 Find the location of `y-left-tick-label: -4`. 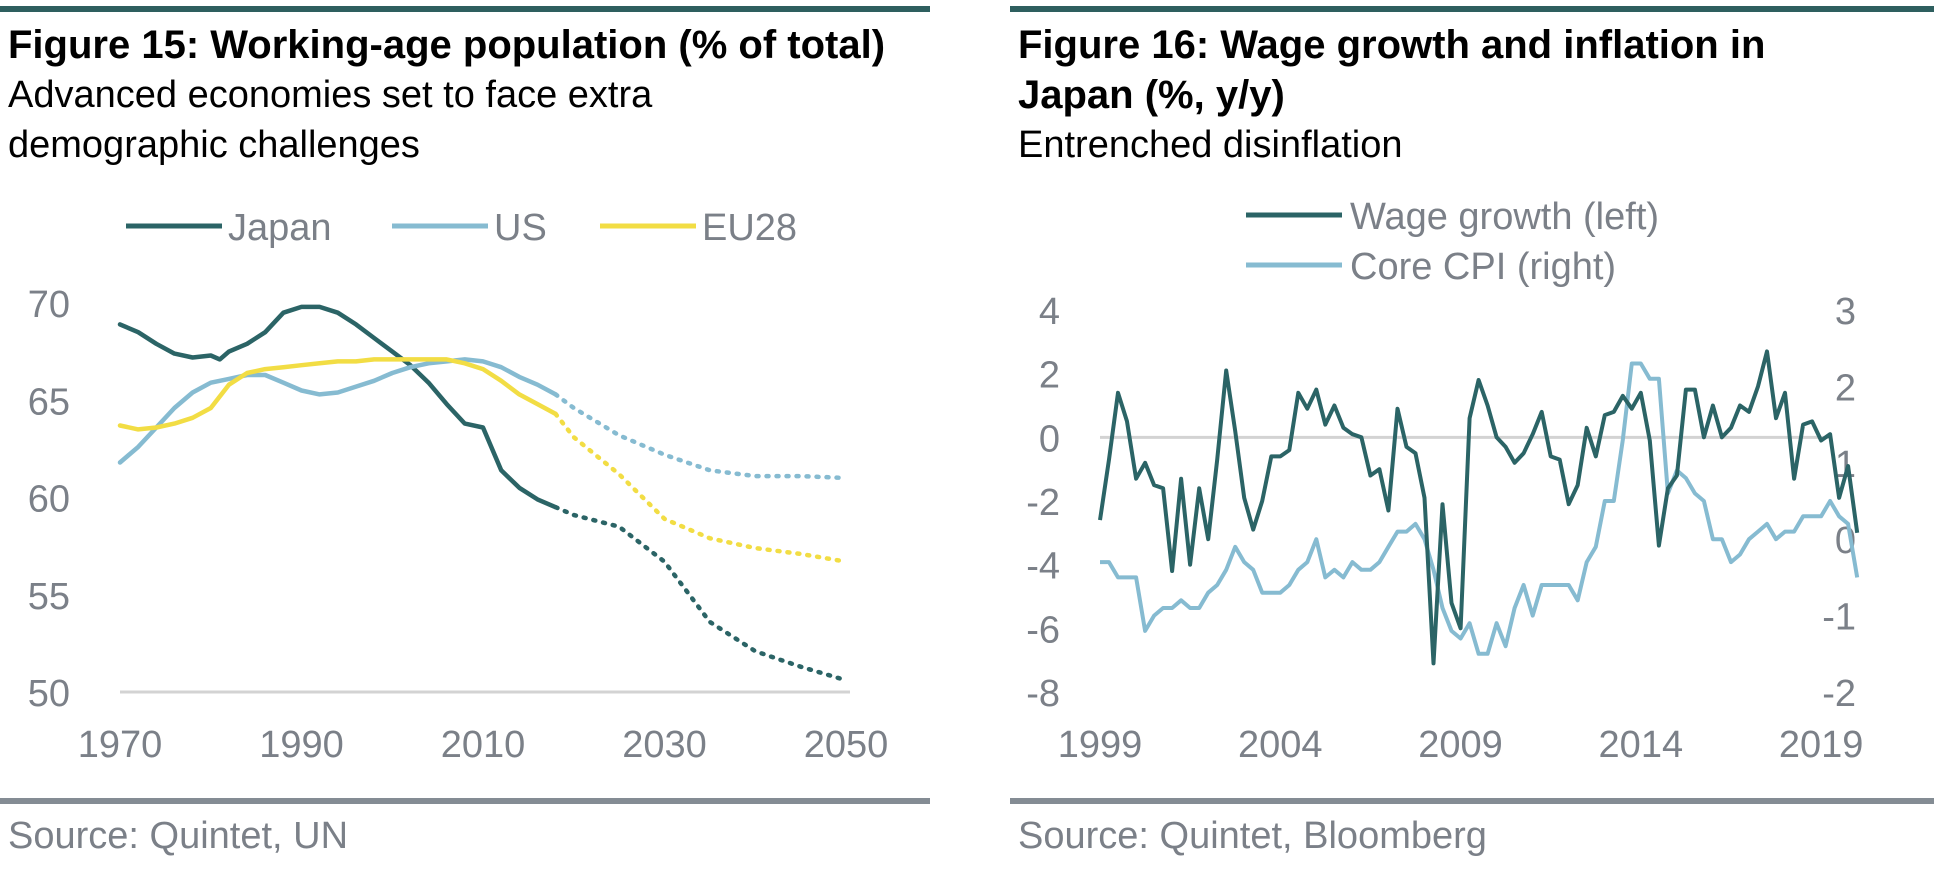

y-left-tick-label: -4 is located at coordinates (1043, 567).